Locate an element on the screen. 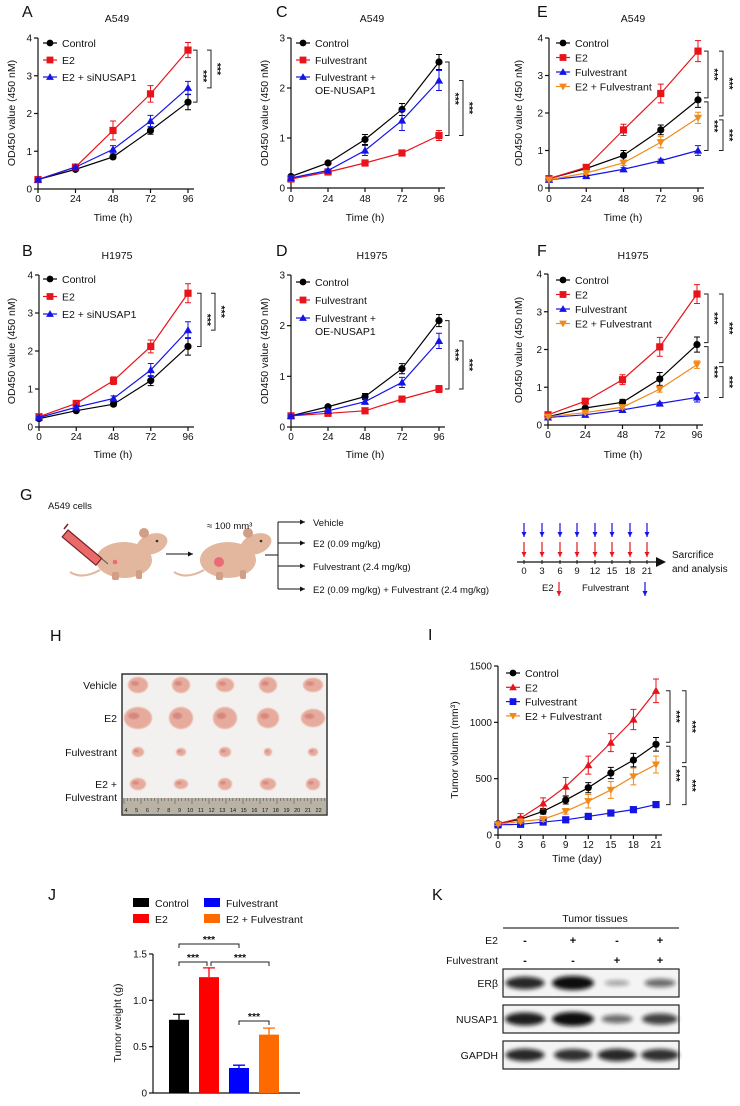  legend-swatch is located at coordinates (141, 918).